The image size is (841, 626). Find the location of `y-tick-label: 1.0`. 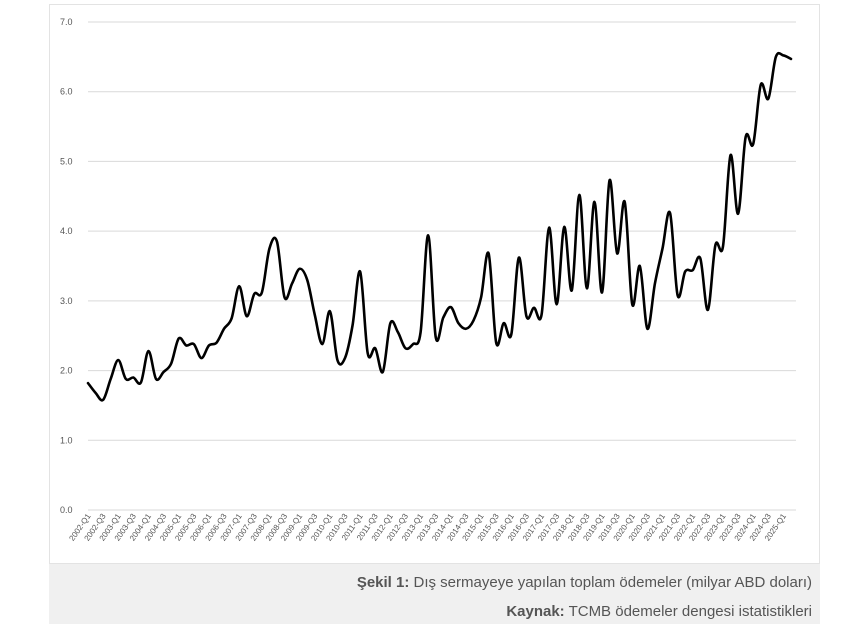

y-tick-label: 1.0 is located at coordinates (66, 440).